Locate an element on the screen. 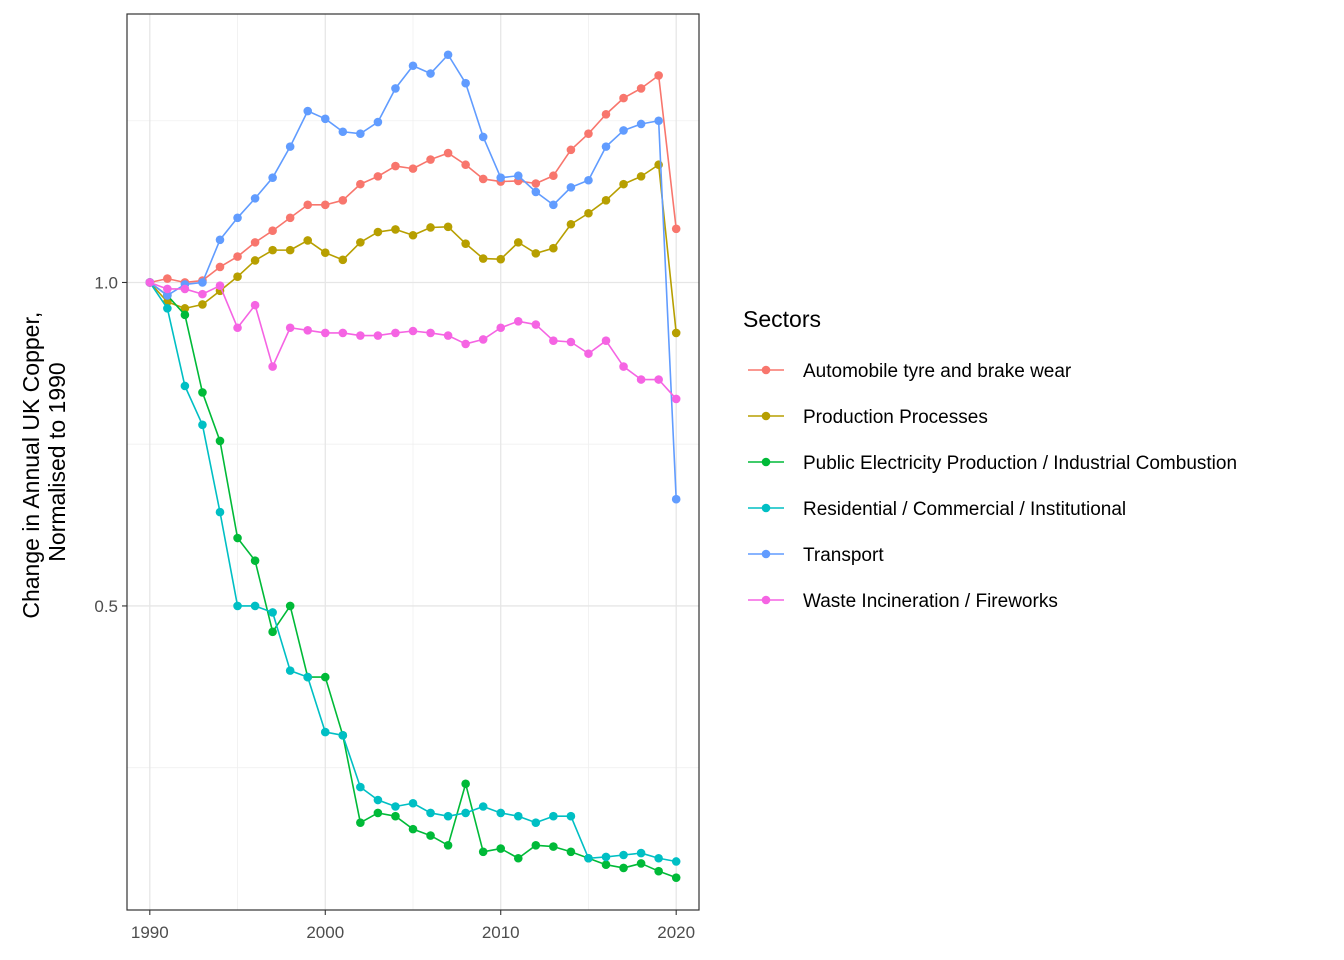 Image resolution: width=1344 pixels, height=960 pixels. legend-item: Transport is located at coordinates (816, 555).